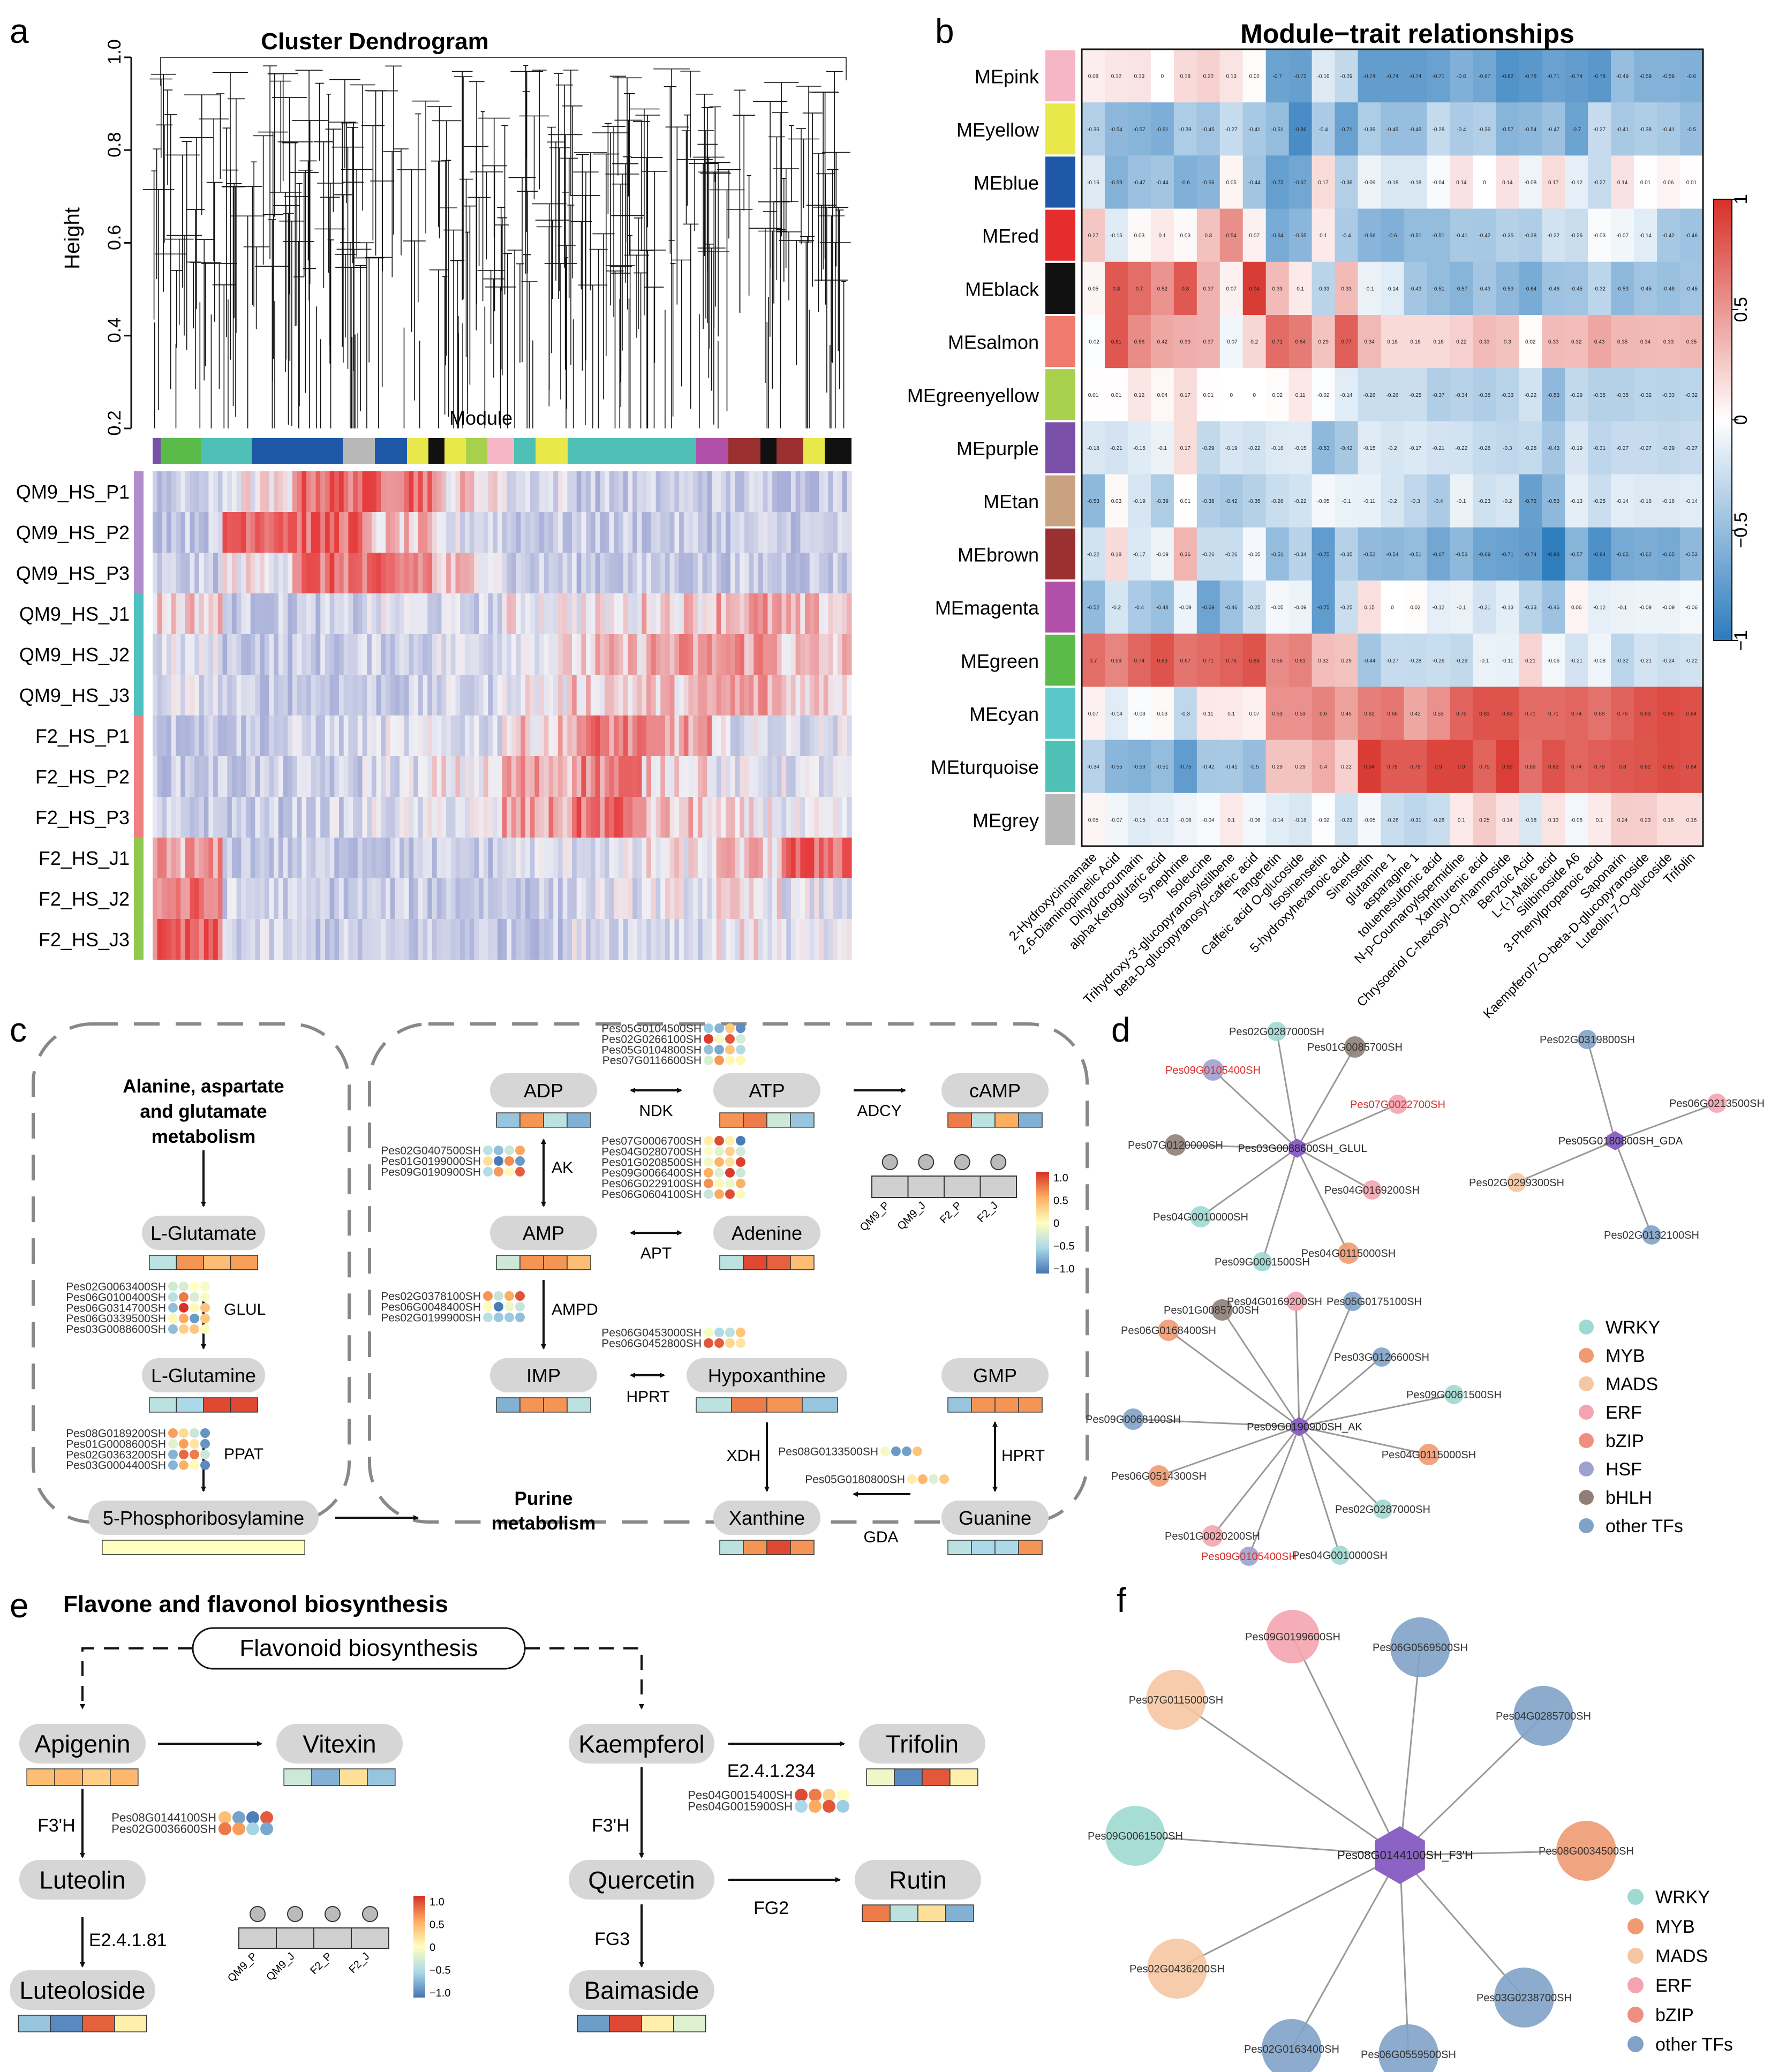  I want to click on correlation-value: 0.56, so click(1277, 661).